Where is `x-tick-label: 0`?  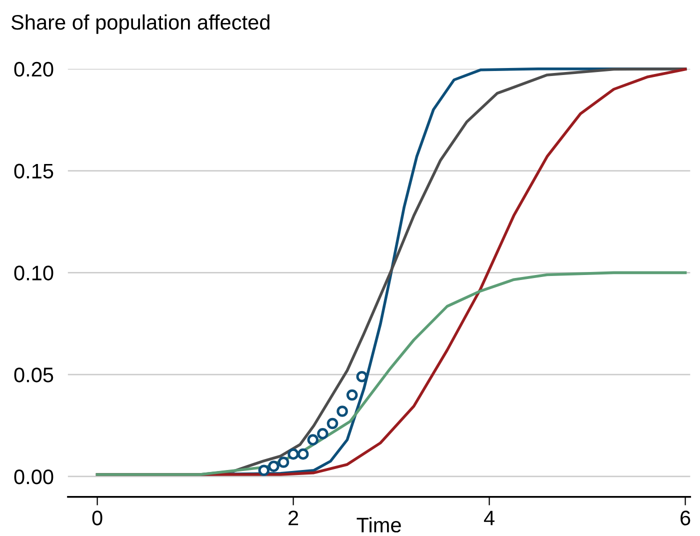 x-tick-label: 0 is located at coordinates (97, 518).